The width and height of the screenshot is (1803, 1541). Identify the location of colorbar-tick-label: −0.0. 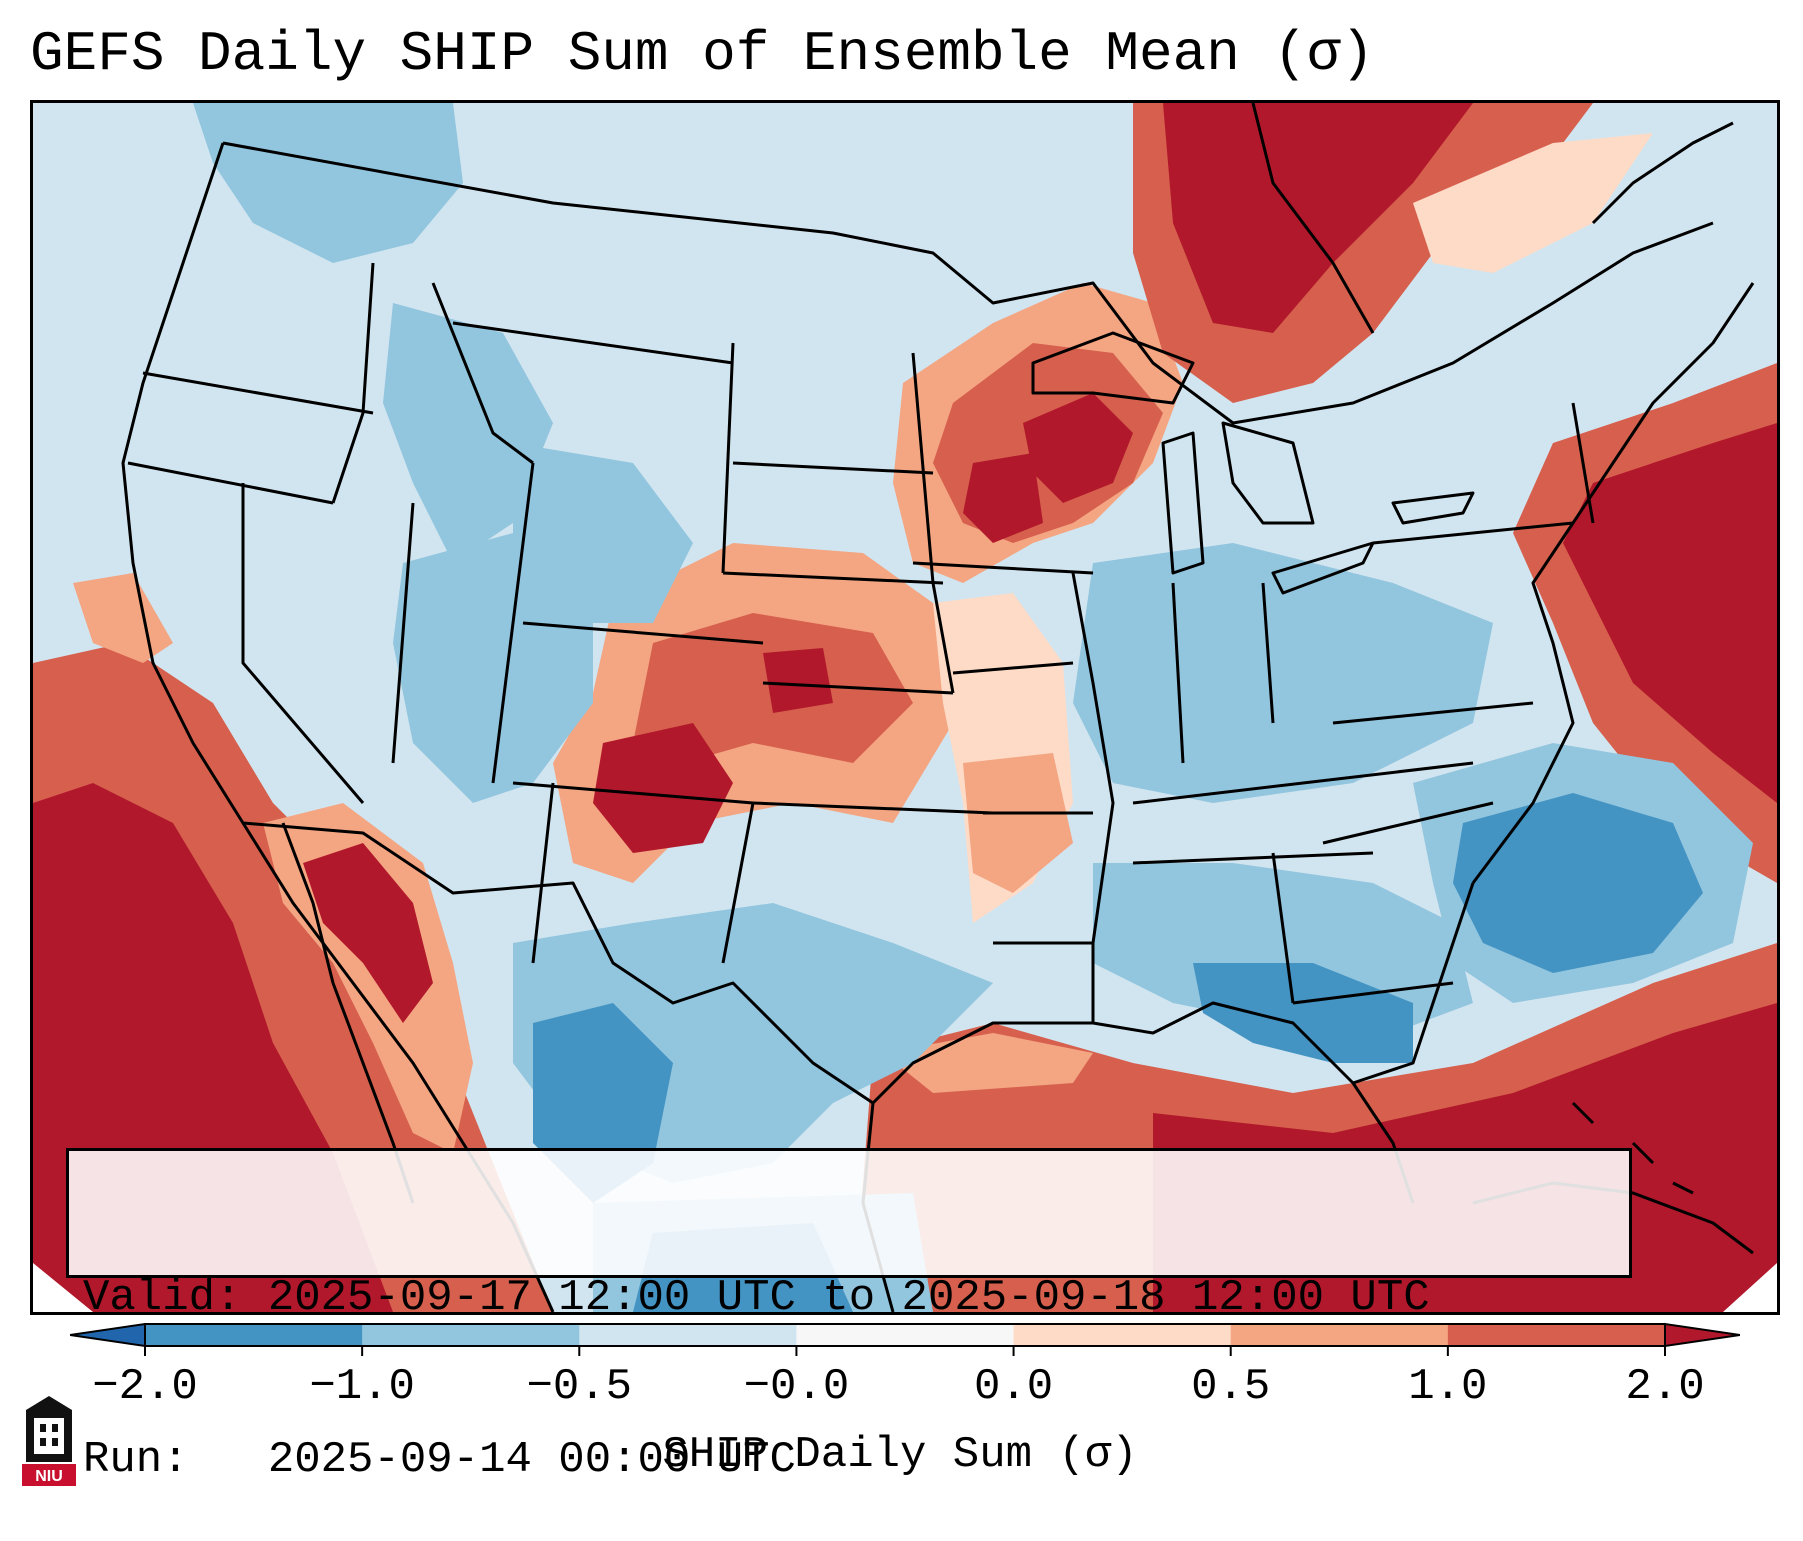
(796, 1387).